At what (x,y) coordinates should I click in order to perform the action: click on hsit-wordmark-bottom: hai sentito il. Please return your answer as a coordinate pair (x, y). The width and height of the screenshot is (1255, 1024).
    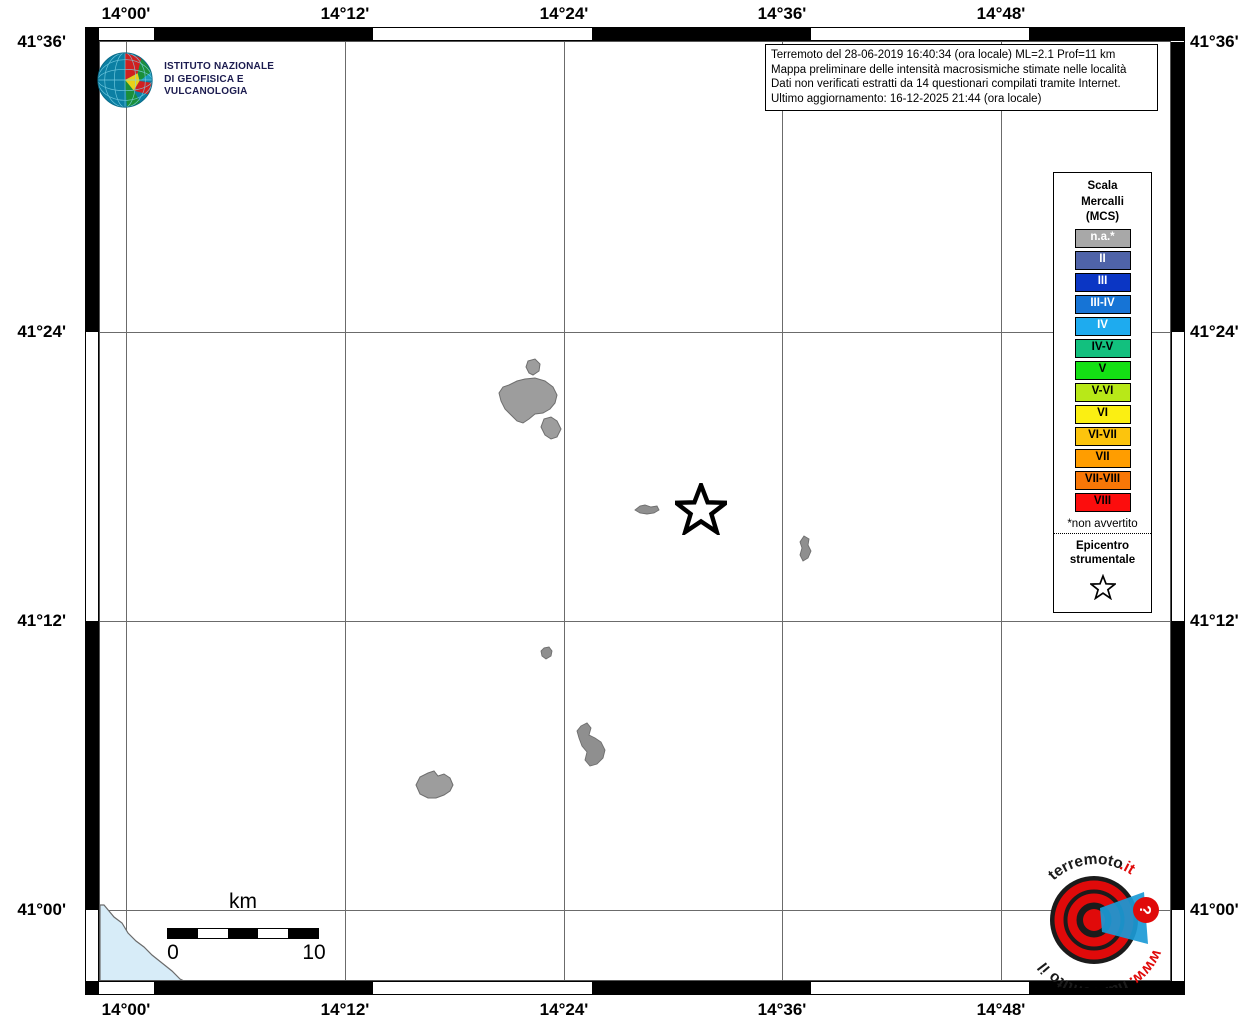
    Looking at the image, I should click on (1083, 973).